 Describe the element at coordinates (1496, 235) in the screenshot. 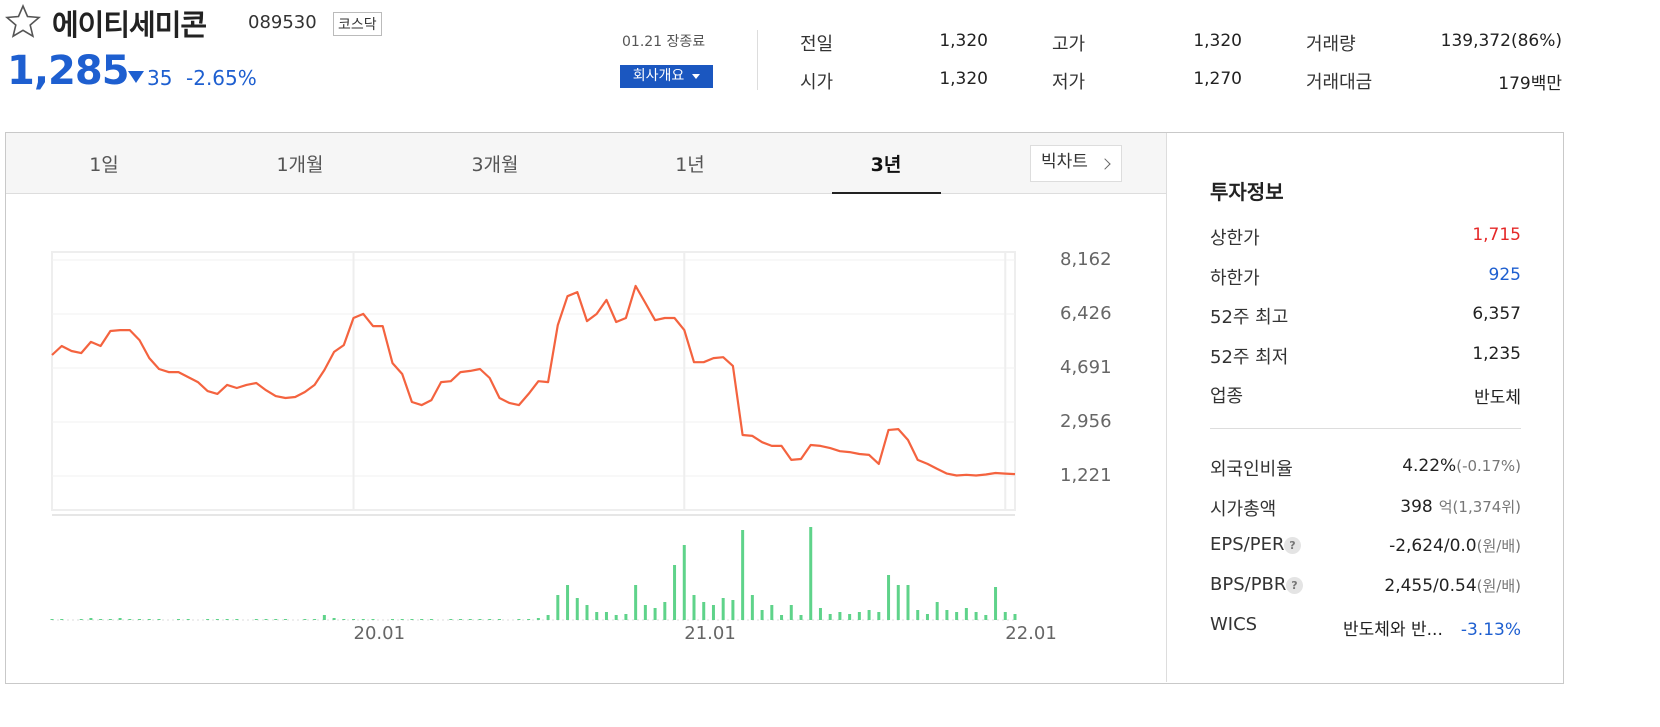

I see `invest-value: 1,715` at that location.